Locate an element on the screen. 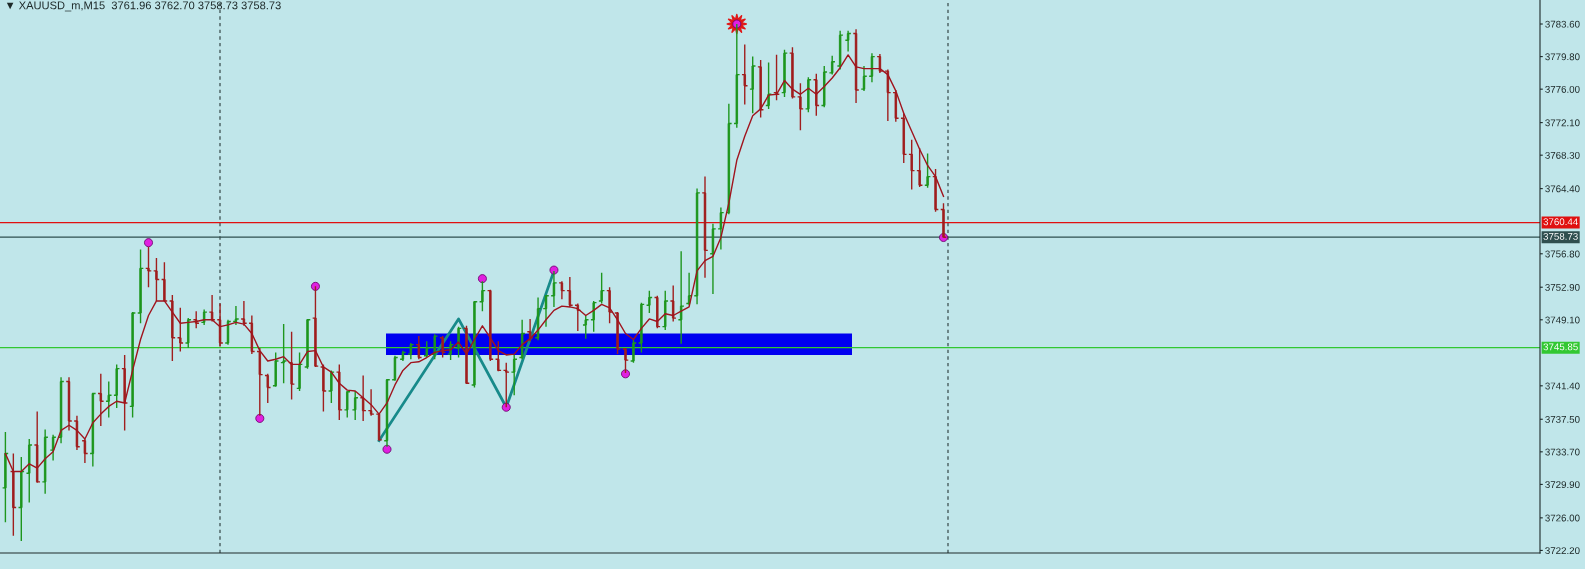  y-tick-label: 3749.10 is located at coordinates (1562, 320).